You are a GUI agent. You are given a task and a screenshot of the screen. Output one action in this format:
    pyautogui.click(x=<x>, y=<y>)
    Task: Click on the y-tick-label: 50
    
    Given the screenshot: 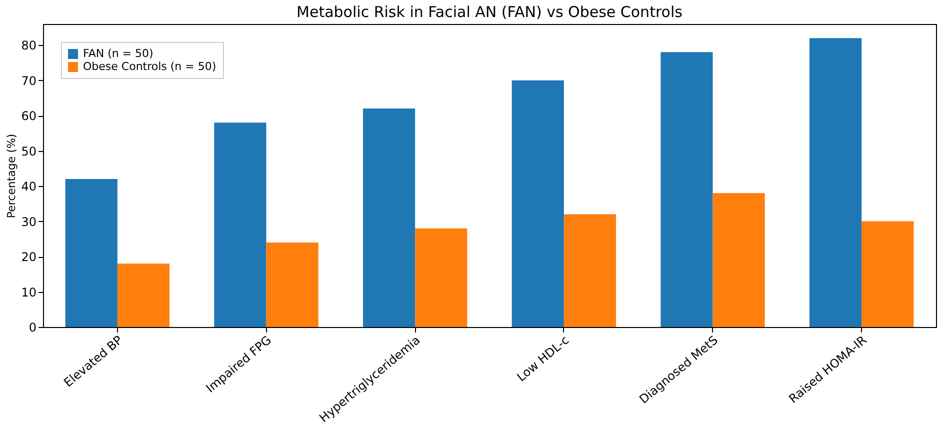 What is the action you would take?
    pyautogui.click(x=28, y=151)
    